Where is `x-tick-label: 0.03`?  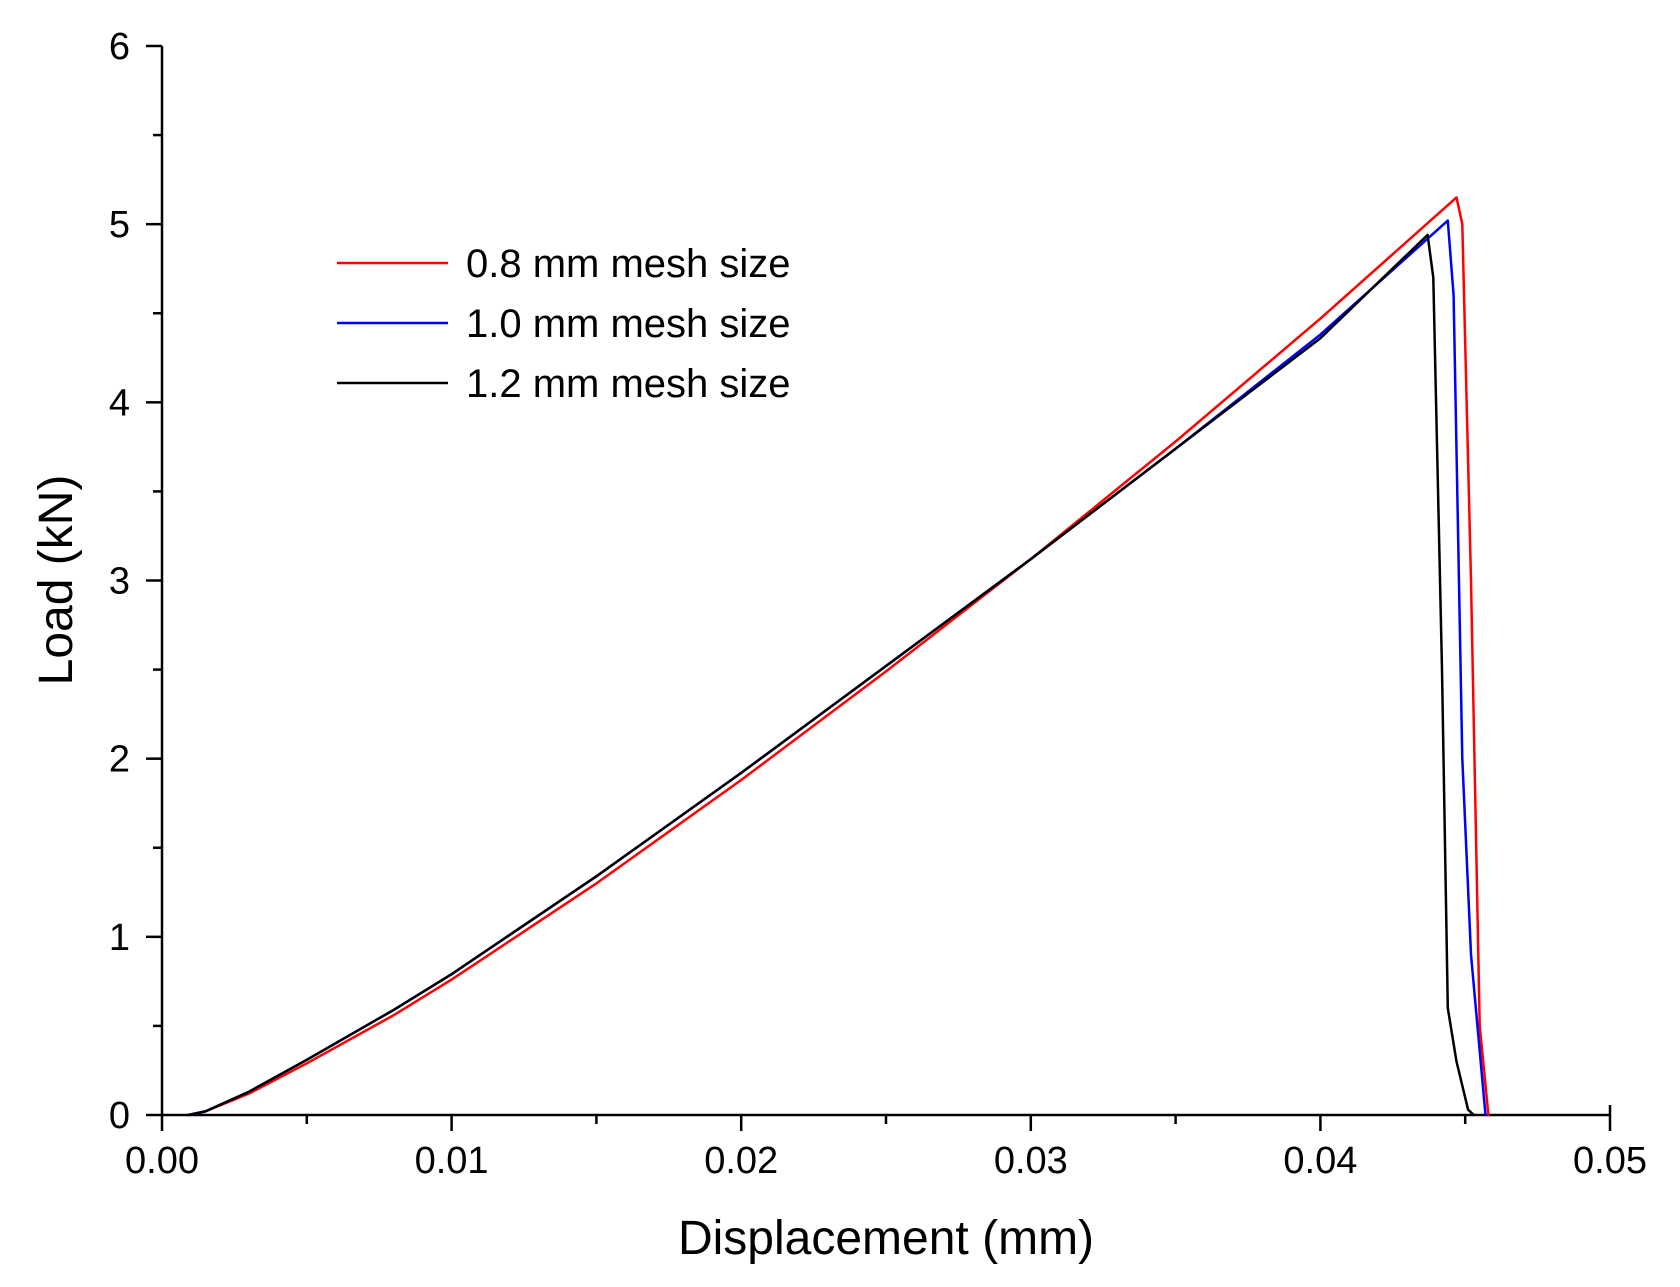
x-tick-label: 0.03 is located at coordinates (1031, 1161).